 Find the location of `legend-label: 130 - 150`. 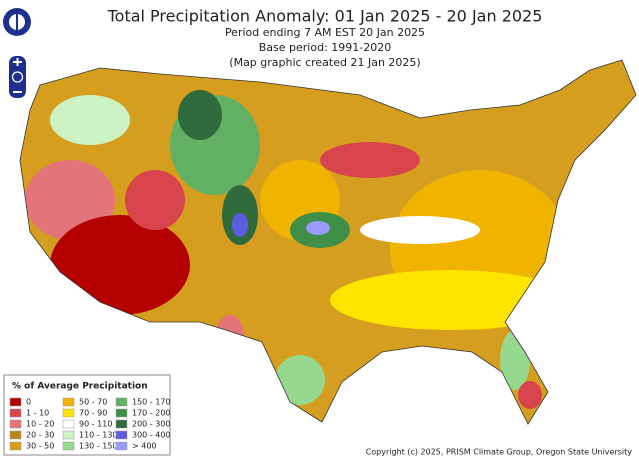

legend-label: 130 - 150 is located at coordinates (98, 446).